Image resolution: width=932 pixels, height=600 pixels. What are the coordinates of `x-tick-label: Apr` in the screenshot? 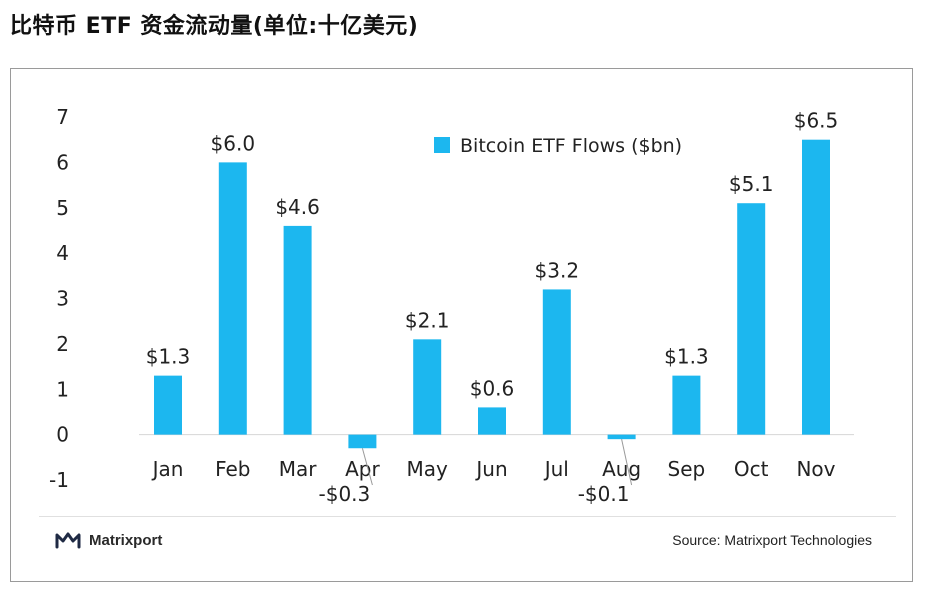 It's located at (362, 469).